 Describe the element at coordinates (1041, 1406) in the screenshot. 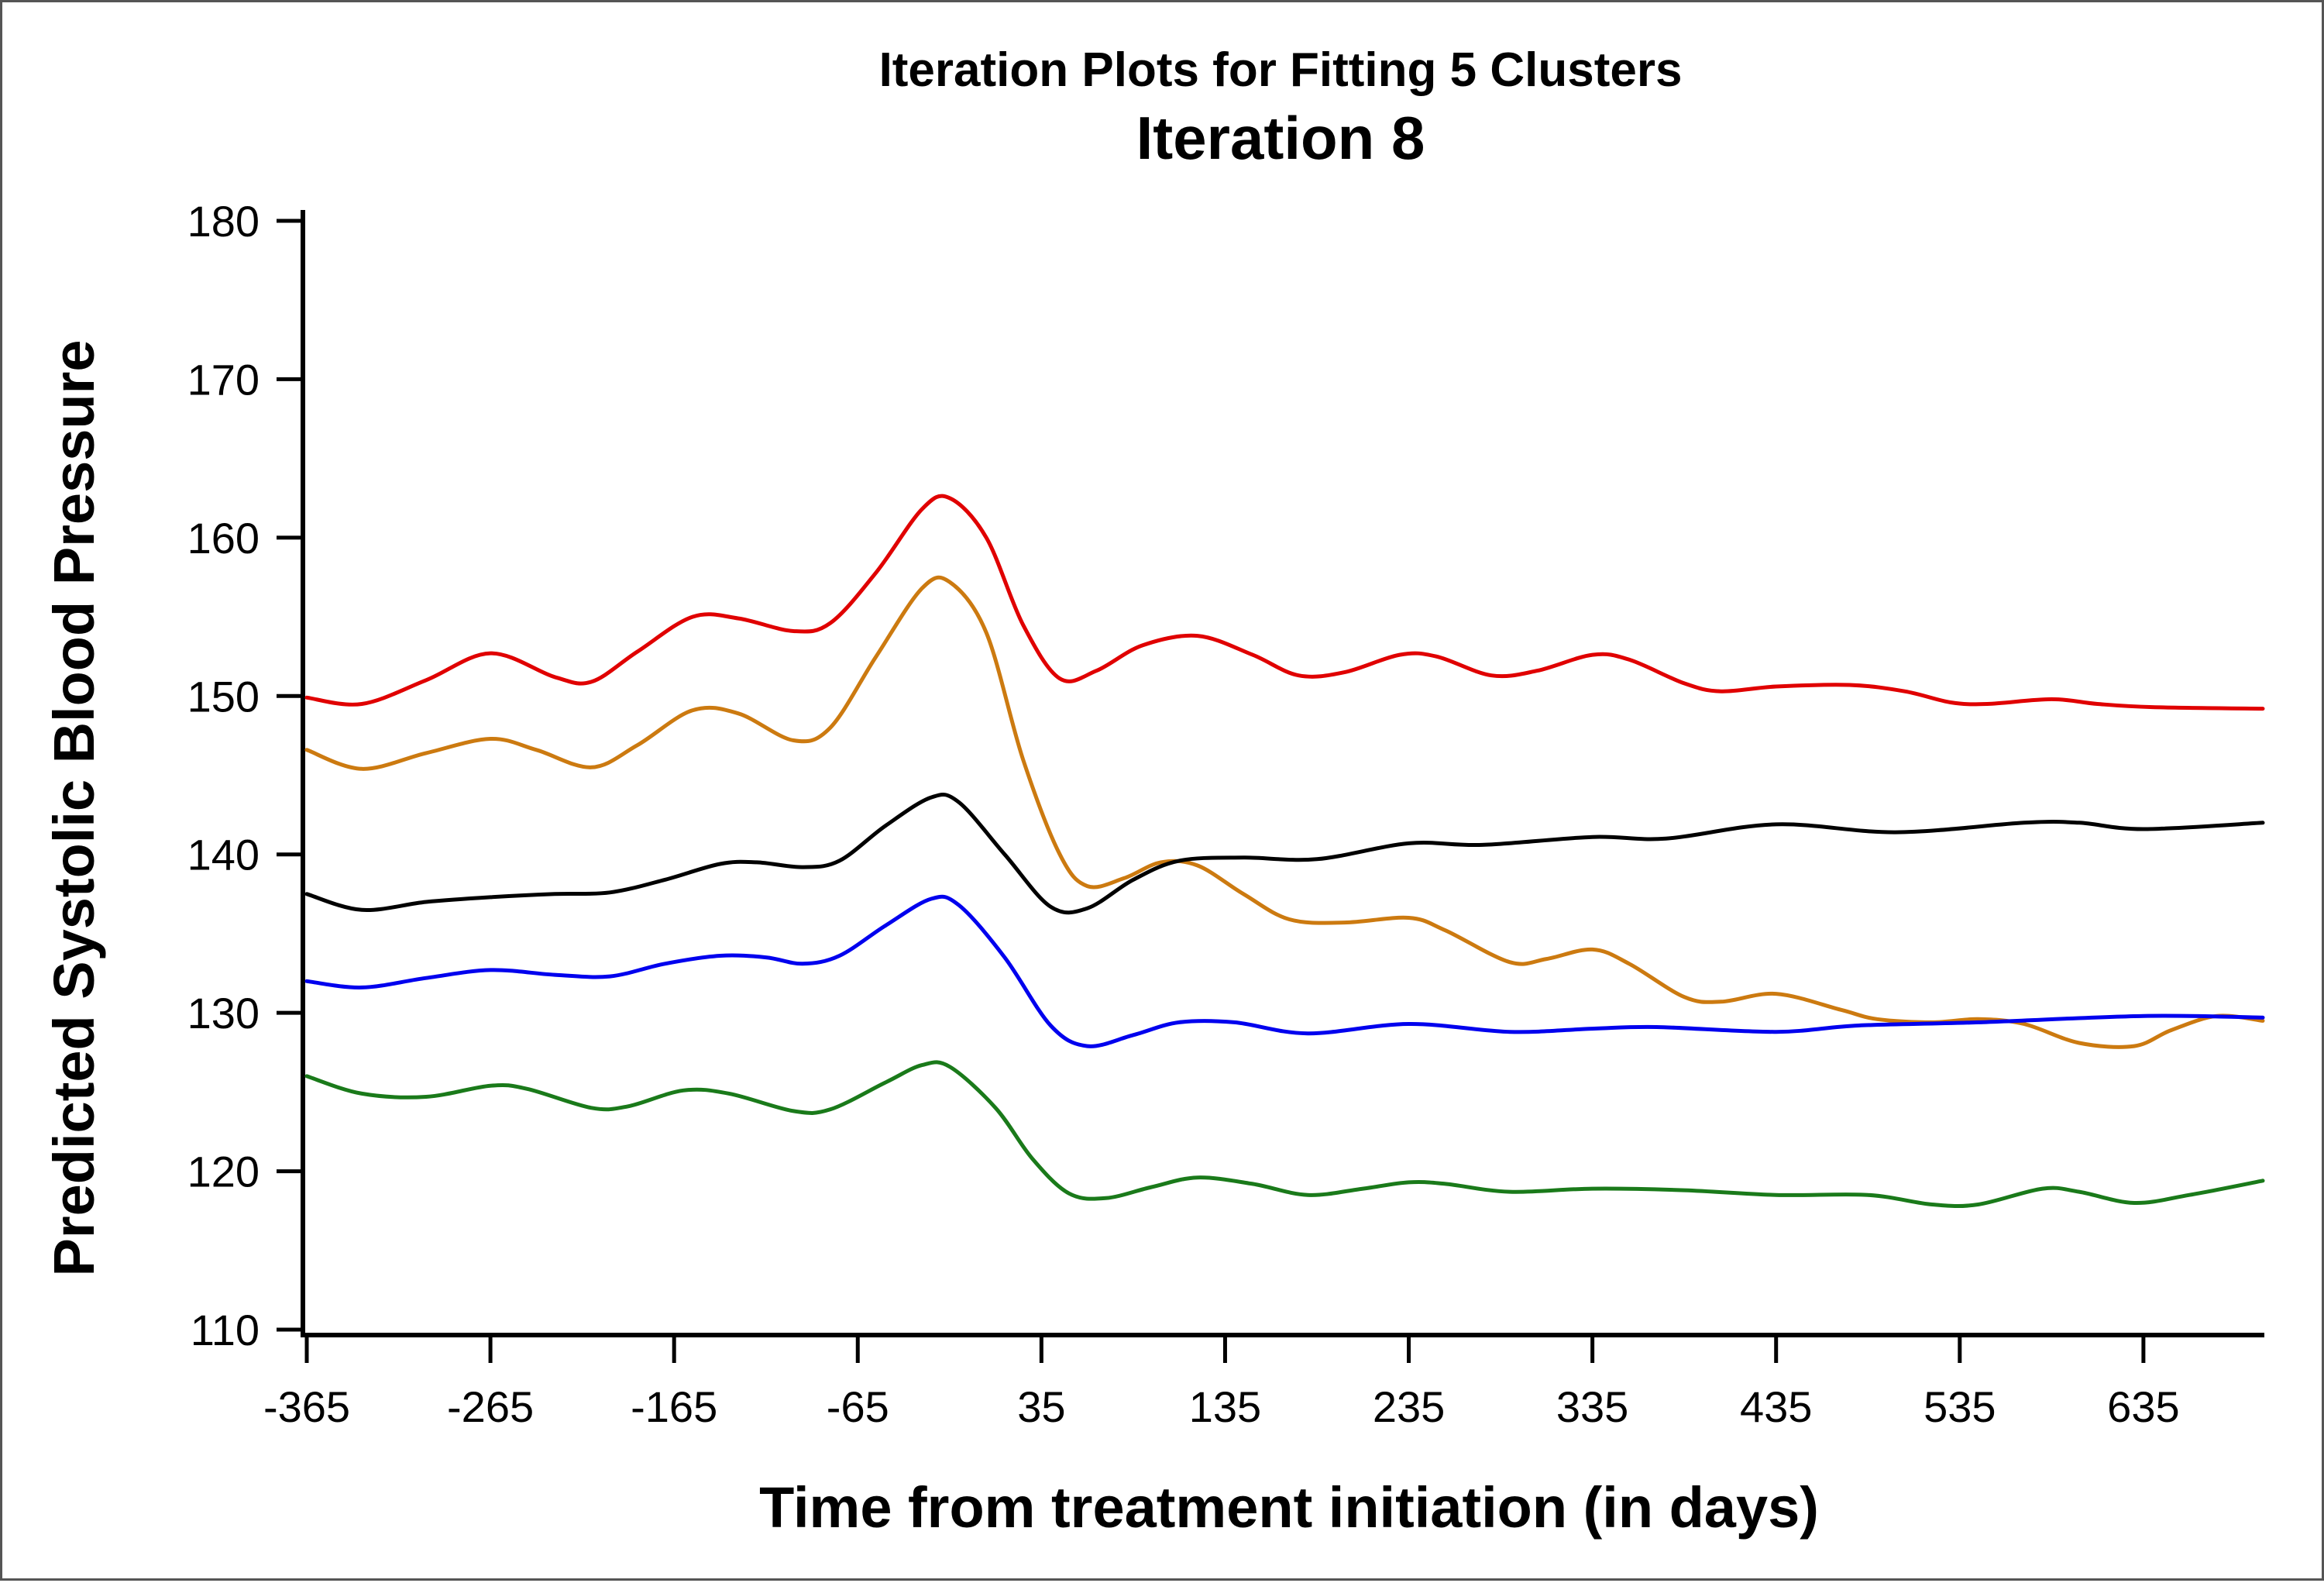

I see `x-tick-label: 35` at that location.